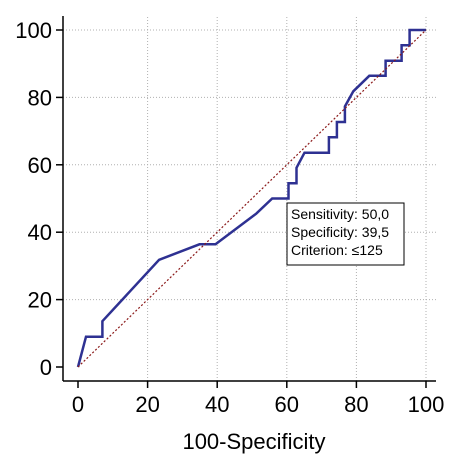 This screenshot has width=451, height=455. I want to click on annotation-line-3: Criterion: ≤125, so click(337, 250).